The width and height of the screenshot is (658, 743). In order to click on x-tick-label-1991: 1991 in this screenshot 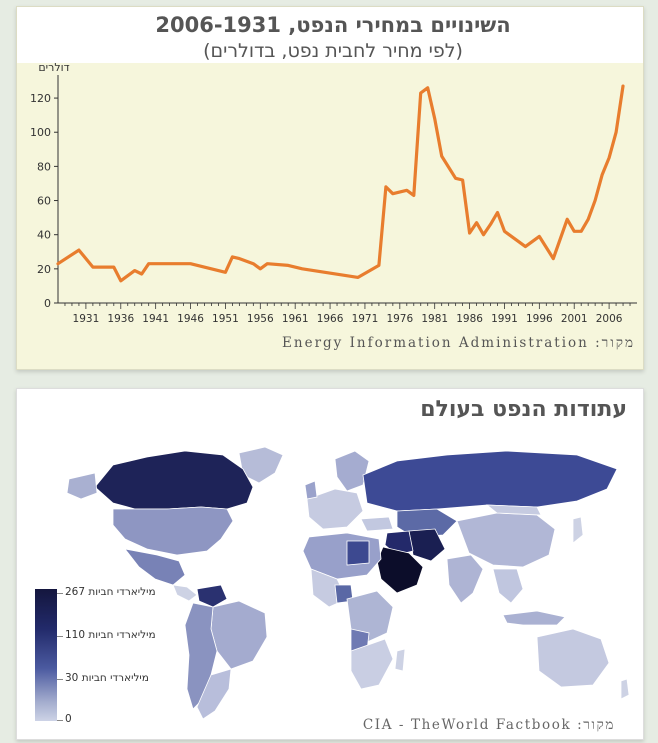, I will do `click(504, 319)`.